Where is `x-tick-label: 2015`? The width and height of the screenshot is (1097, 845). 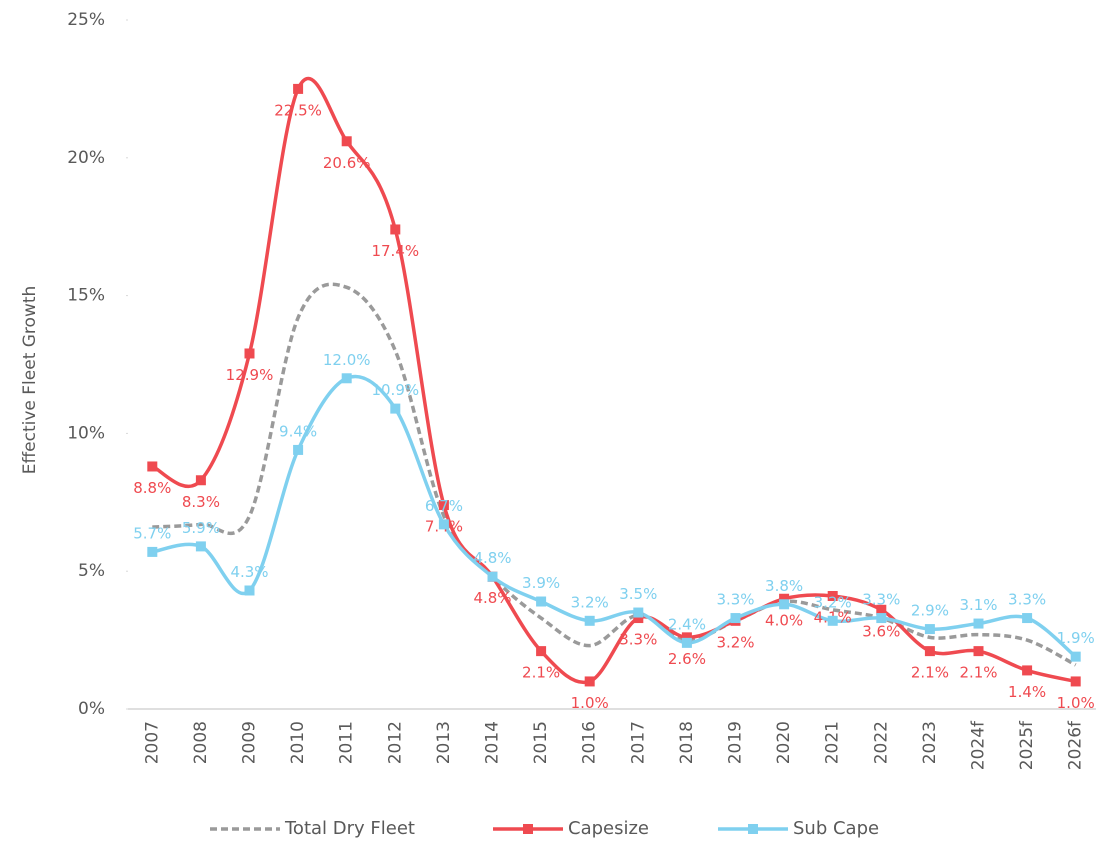 x-tick-label: 2015 is located at coordinates (541, 742).